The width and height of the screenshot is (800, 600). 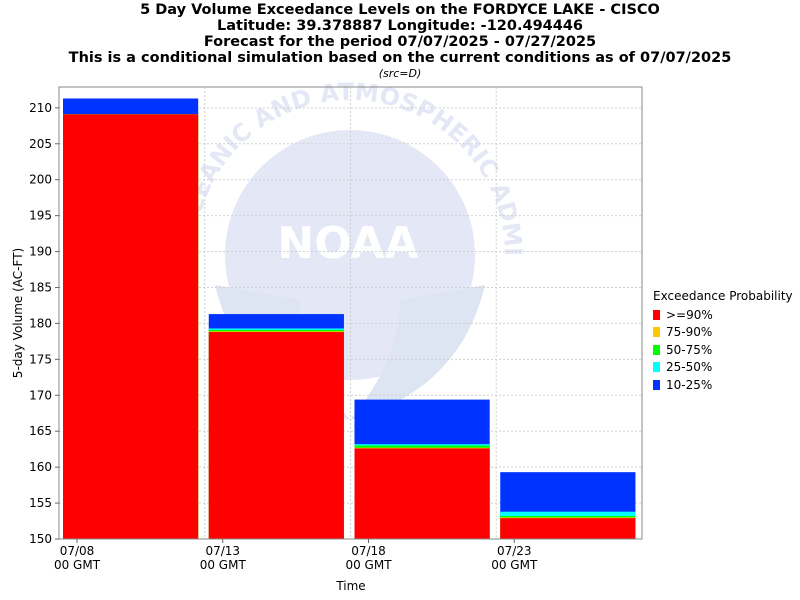 What do you see at coordinates (40, 144) in the screenshot?
I see `y-tick-label: 205` at bounding box center [40, 144].